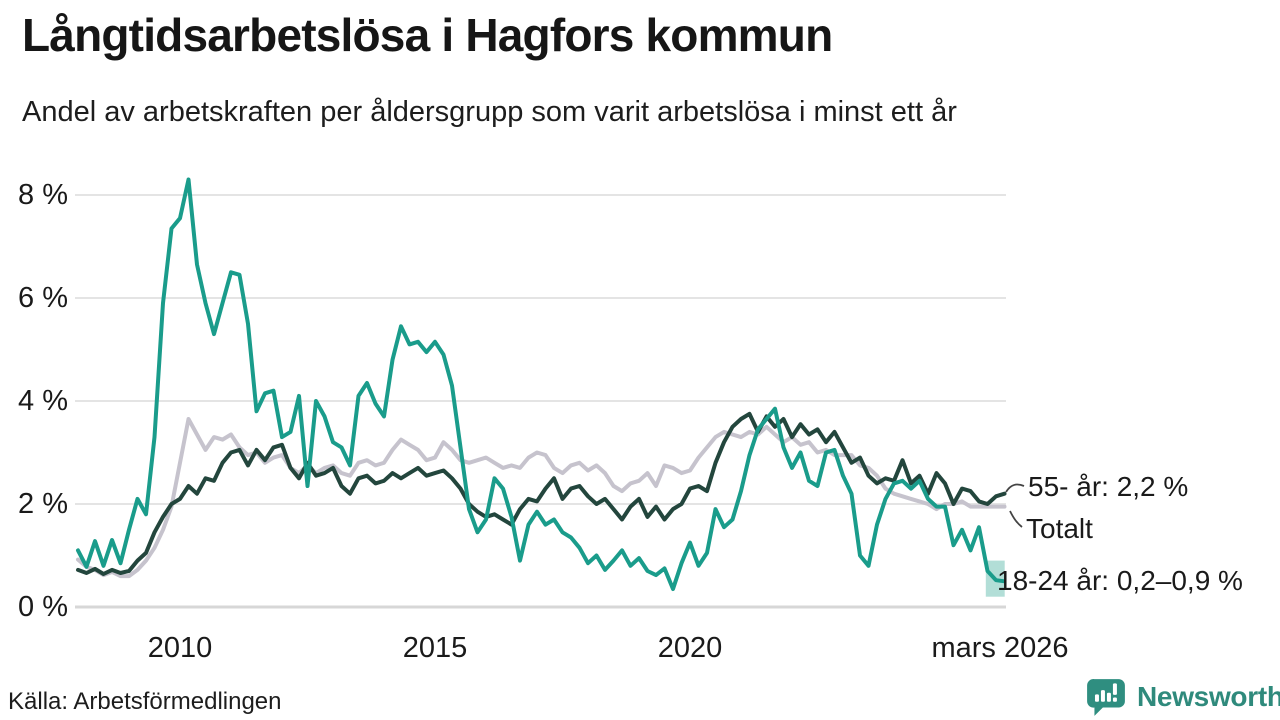  What do you see at coordinates (43, 195) in the screenshot?
I see `y-axis-tick-label: 8 %` at bounding box center [43, 195].